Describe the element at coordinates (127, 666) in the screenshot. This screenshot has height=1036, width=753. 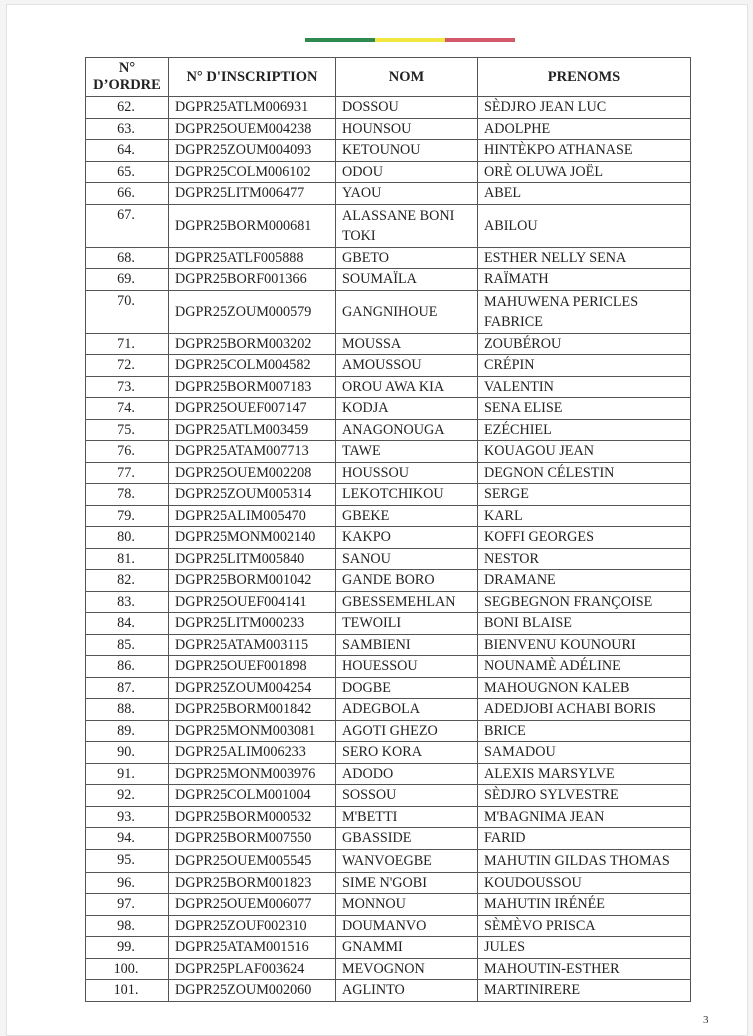
I see `row-order: 86.` at that location.